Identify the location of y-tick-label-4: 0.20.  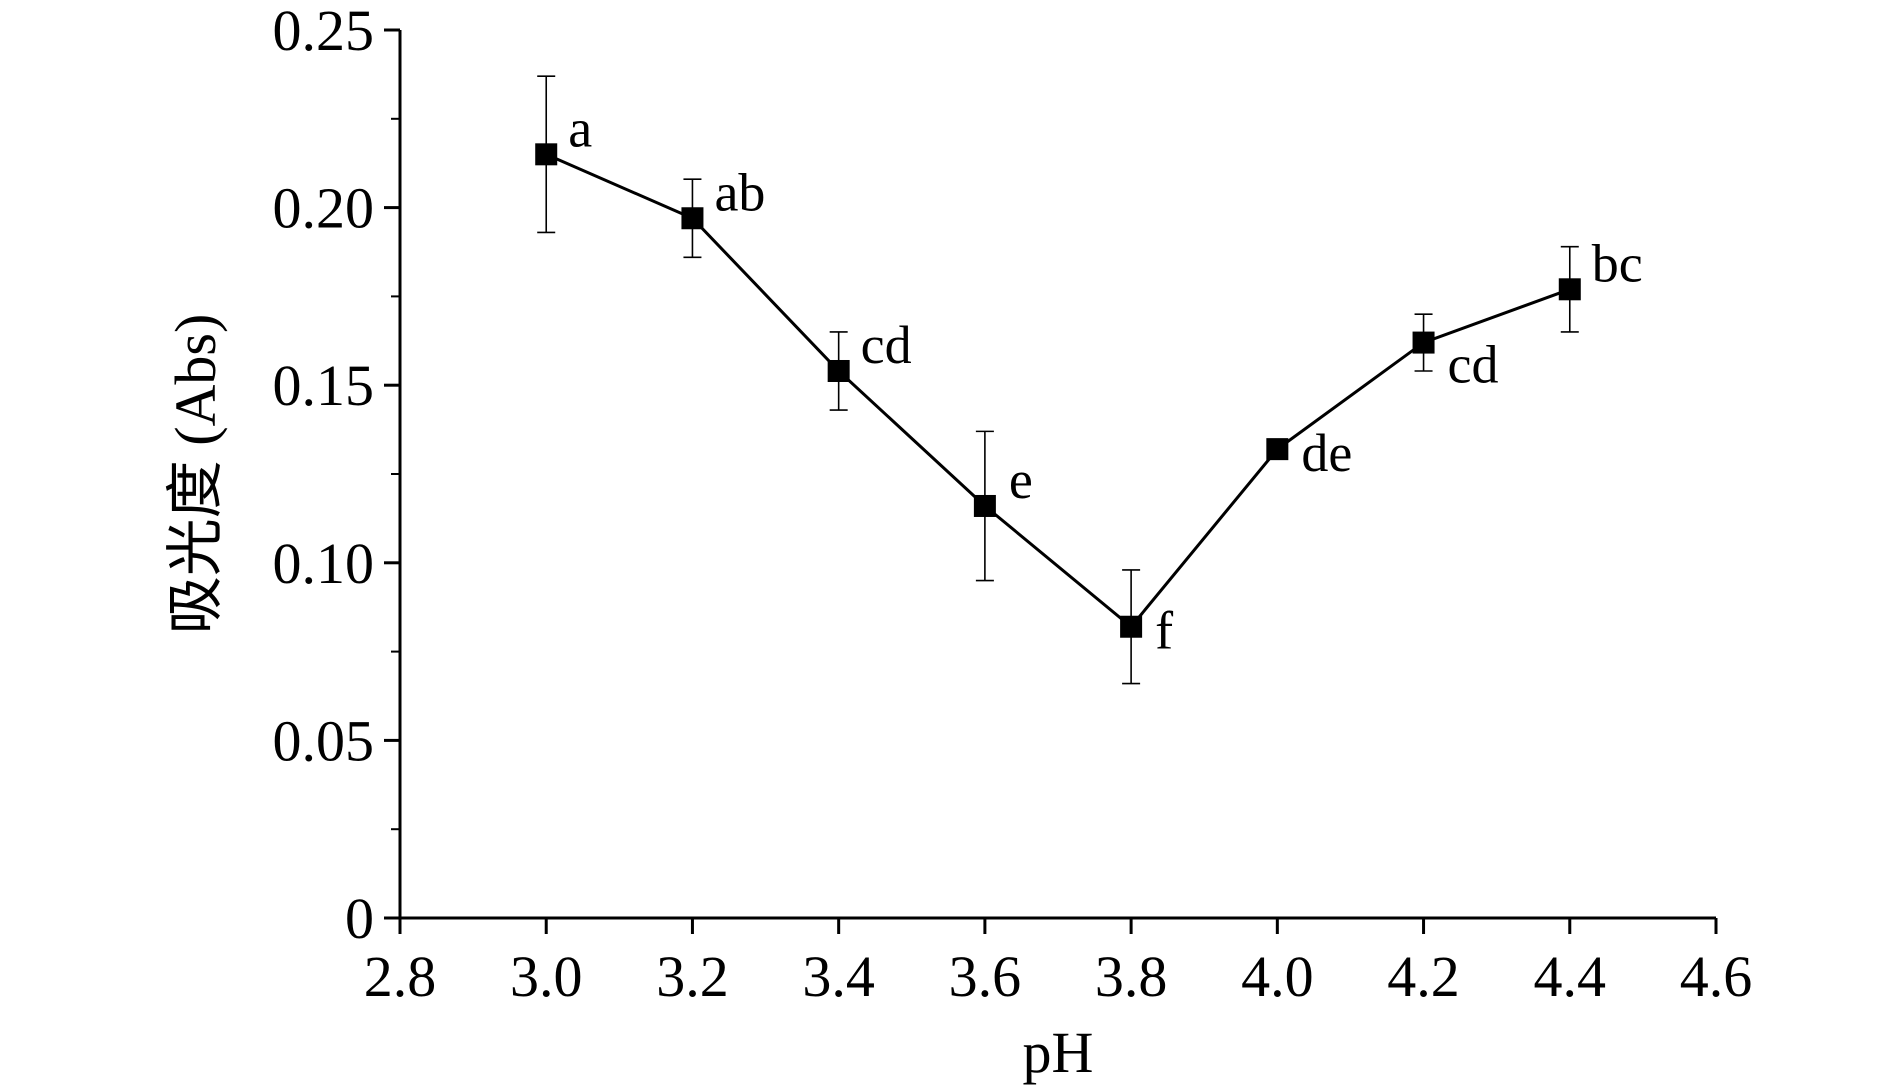
(324, 208).